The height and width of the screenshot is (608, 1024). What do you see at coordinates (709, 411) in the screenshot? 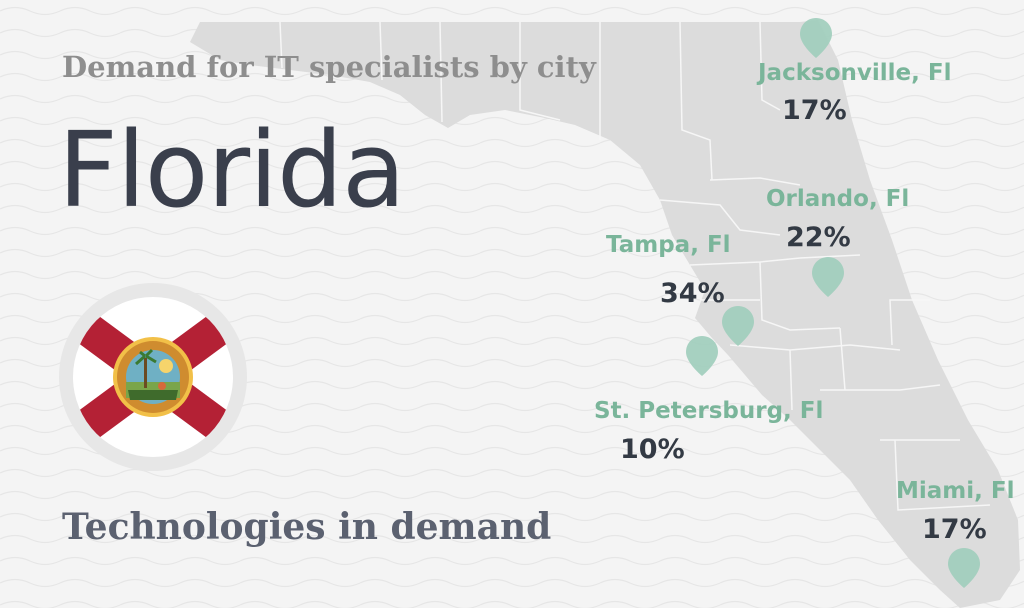
I see `city-label-st-petersburg: St. Petersburg, Fl` at bounding box center [709, 411].